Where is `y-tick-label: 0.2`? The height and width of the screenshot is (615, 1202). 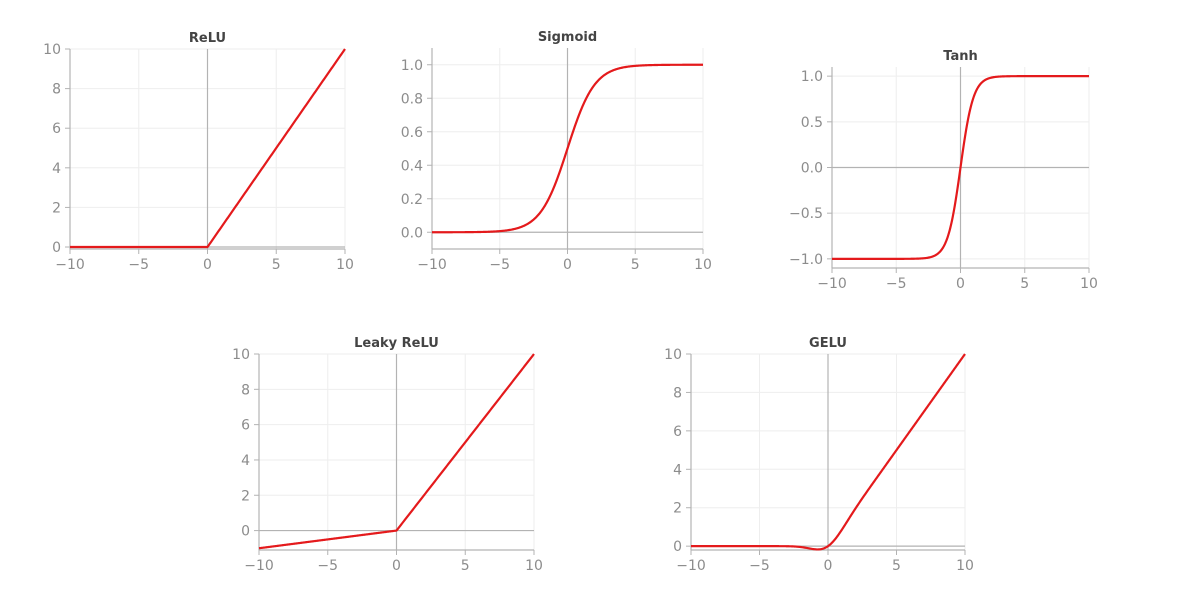
y-tick-label: 0.2 is located at coordinates (412, 200).